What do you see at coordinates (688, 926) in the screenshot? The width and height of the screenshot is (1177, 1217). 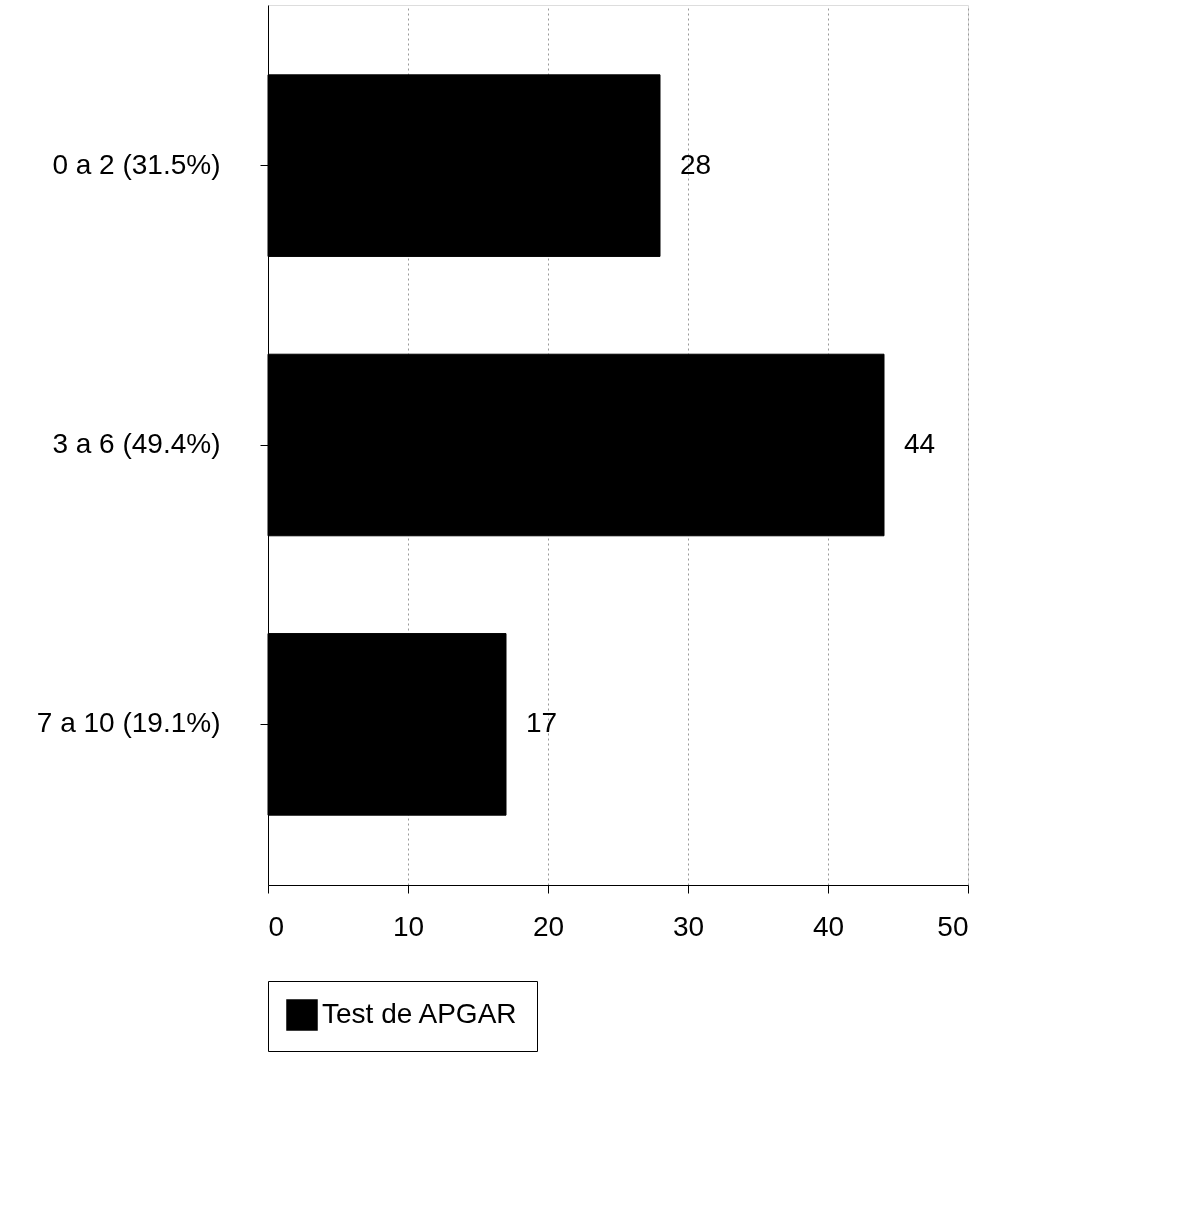 I see `x-tick-label: 30` at bounding box center [688, 926].